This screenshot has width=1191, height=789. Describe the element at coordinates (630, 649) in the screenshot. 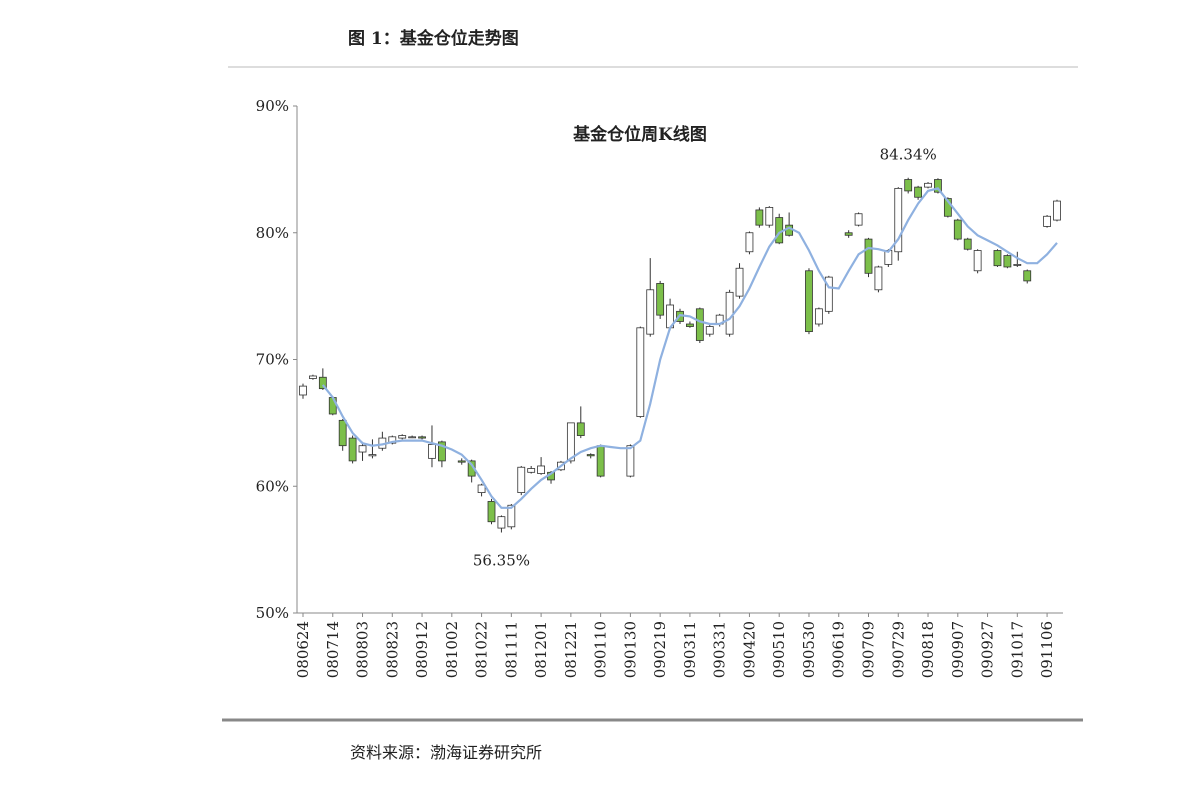

I see `x-tick-label: 090130` at that location.